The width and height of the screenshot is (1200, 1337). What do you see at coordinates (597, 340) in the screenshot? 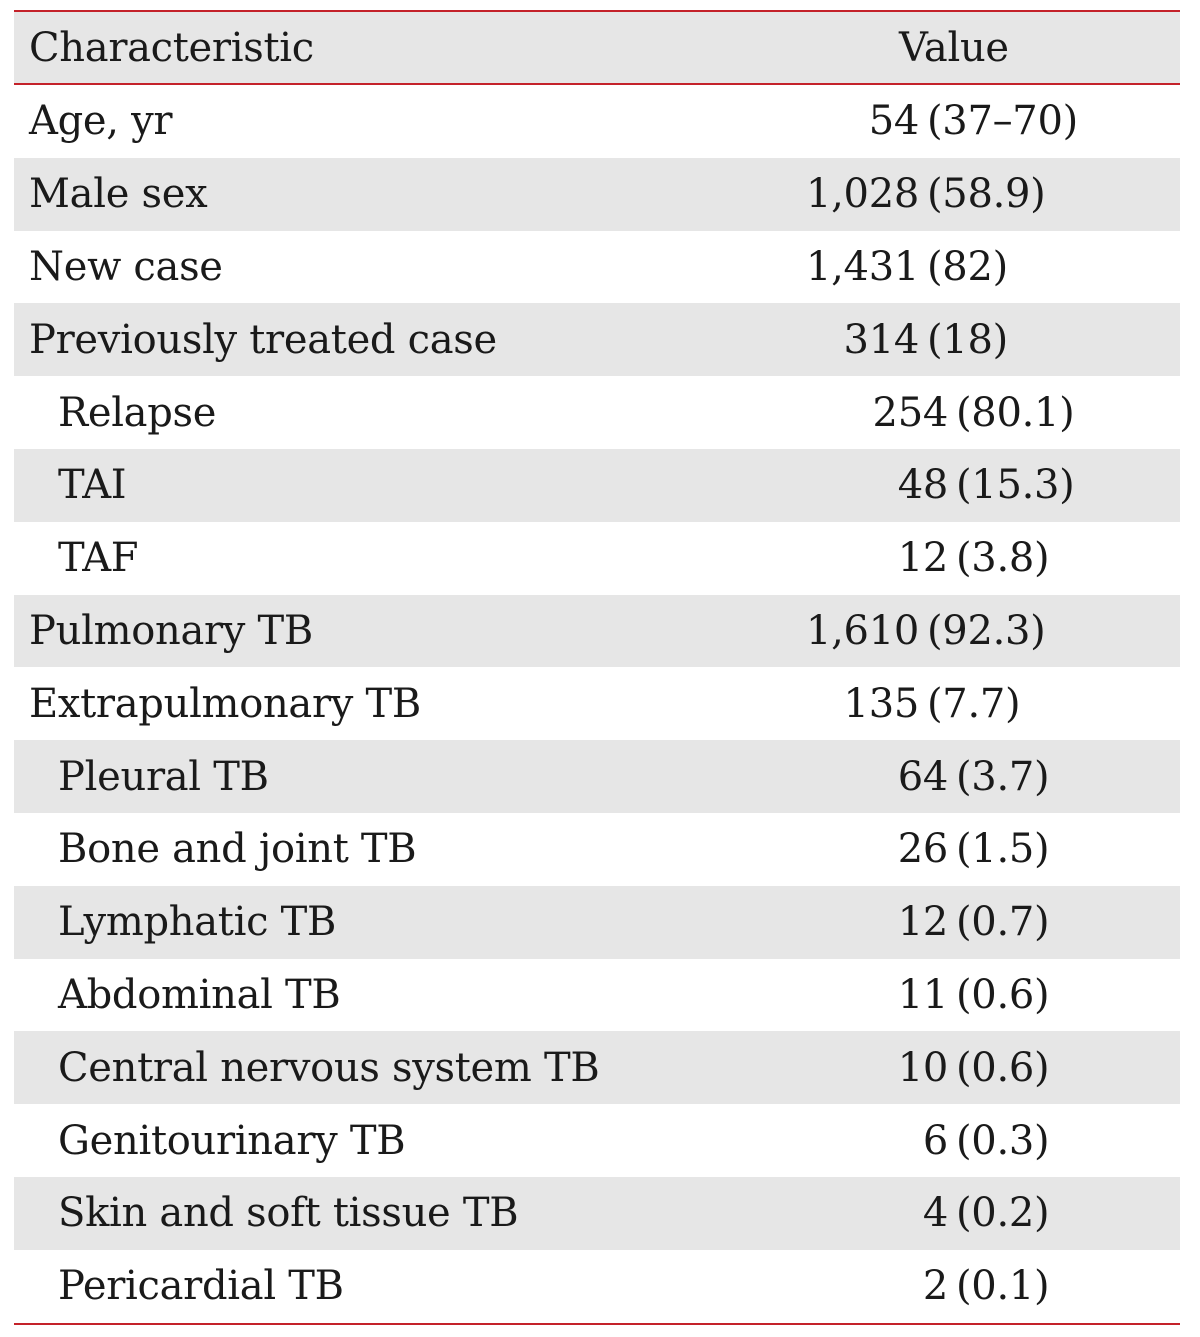
I see `table-row: Previously treated case 314 (18)` at bounding box center [597, 340].